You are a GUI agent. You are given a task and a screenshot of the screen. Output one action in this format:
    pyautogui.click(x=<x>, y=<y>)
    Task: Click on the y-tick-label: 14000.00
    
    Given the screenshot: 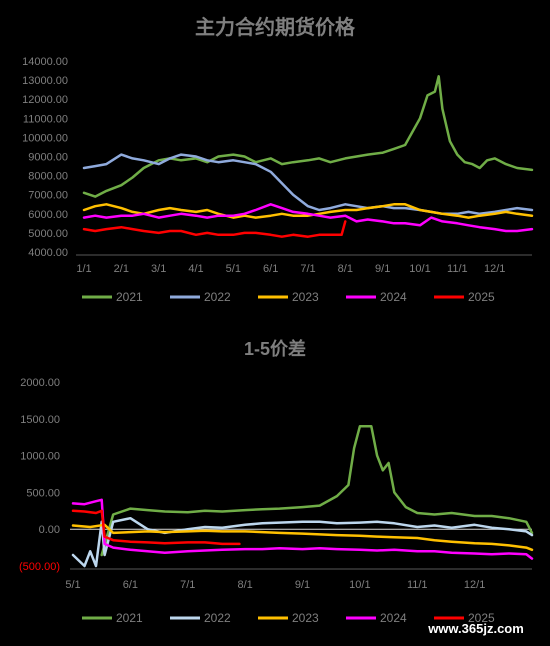 What is the action you would take?
    pyautogui.click(x=45, y=62)
    